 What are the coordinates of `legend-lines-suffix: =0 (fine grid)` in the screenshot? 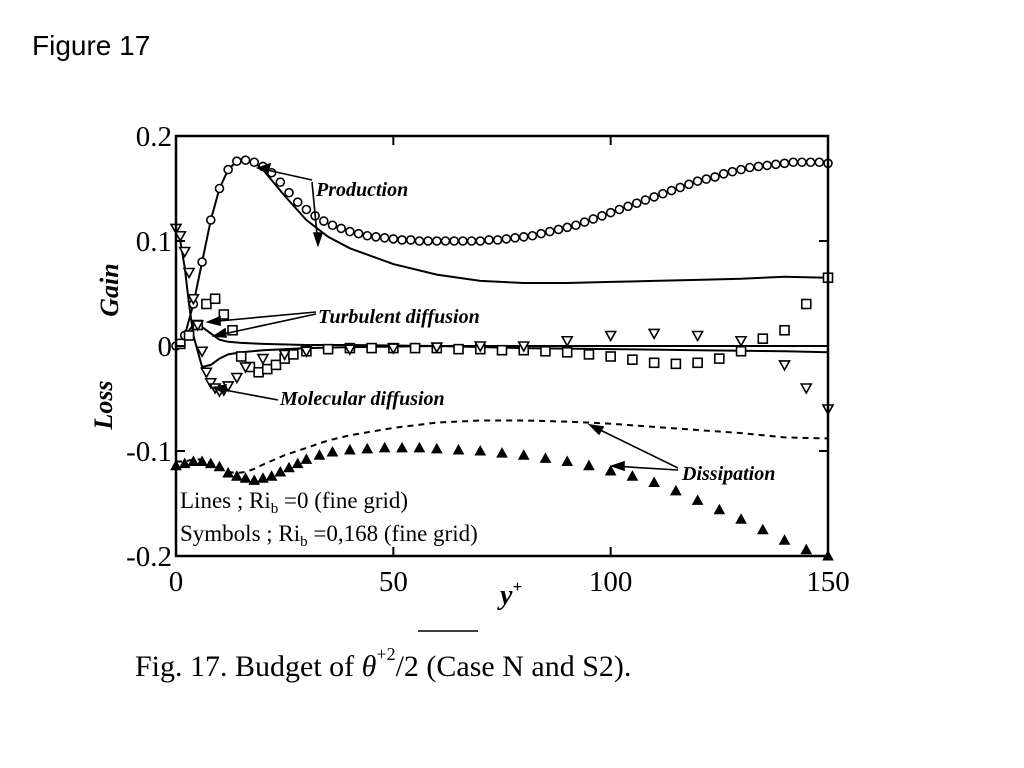 It's located at (343, 500).